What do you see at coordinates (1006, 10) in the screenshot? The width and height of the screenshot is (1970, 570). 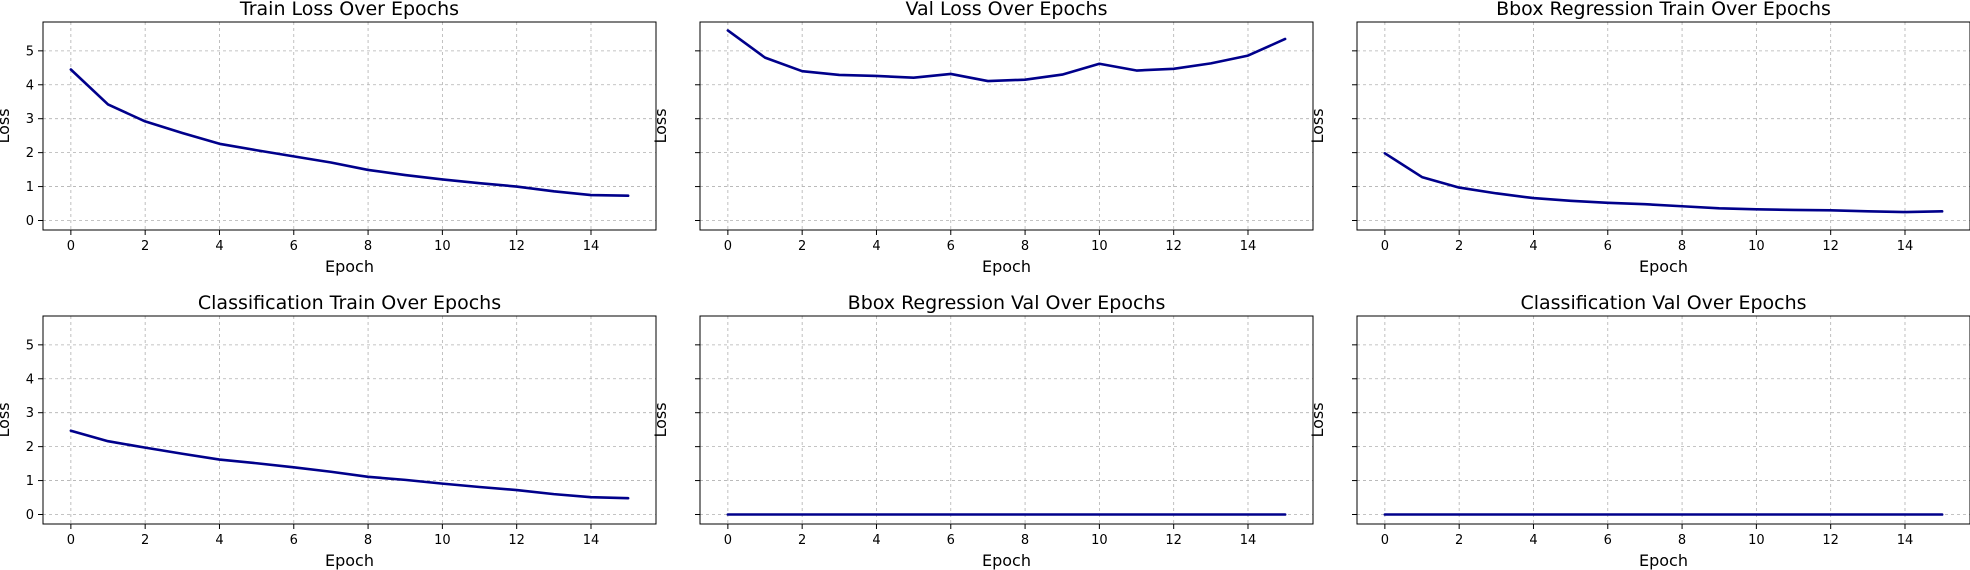 I see `subplot-title: Val Loss Over Epochs` at bounding box center [1006, 10].